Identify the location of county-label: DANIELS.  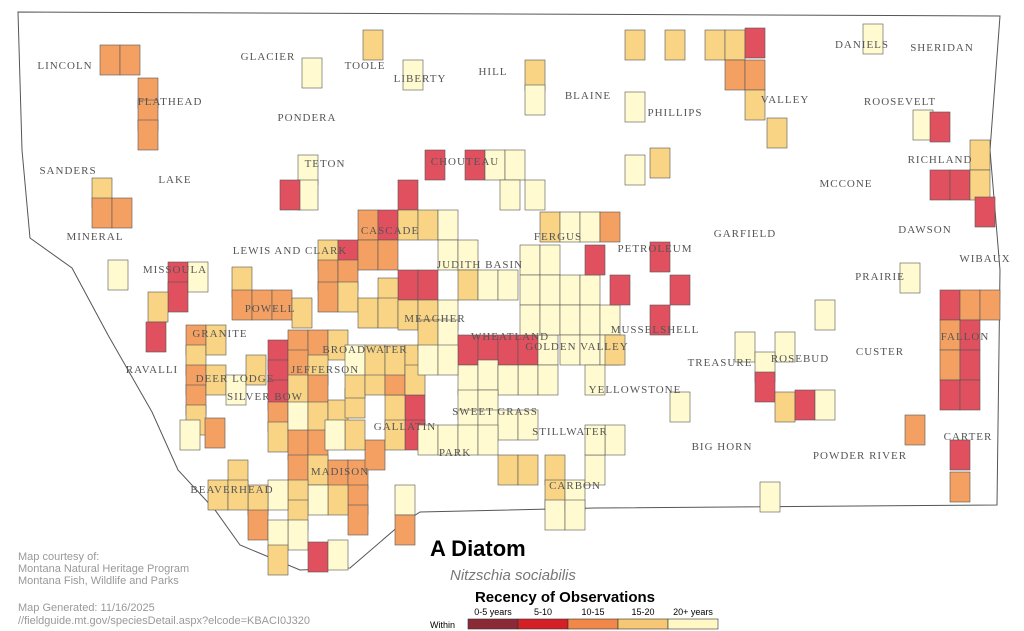
(862, 45).